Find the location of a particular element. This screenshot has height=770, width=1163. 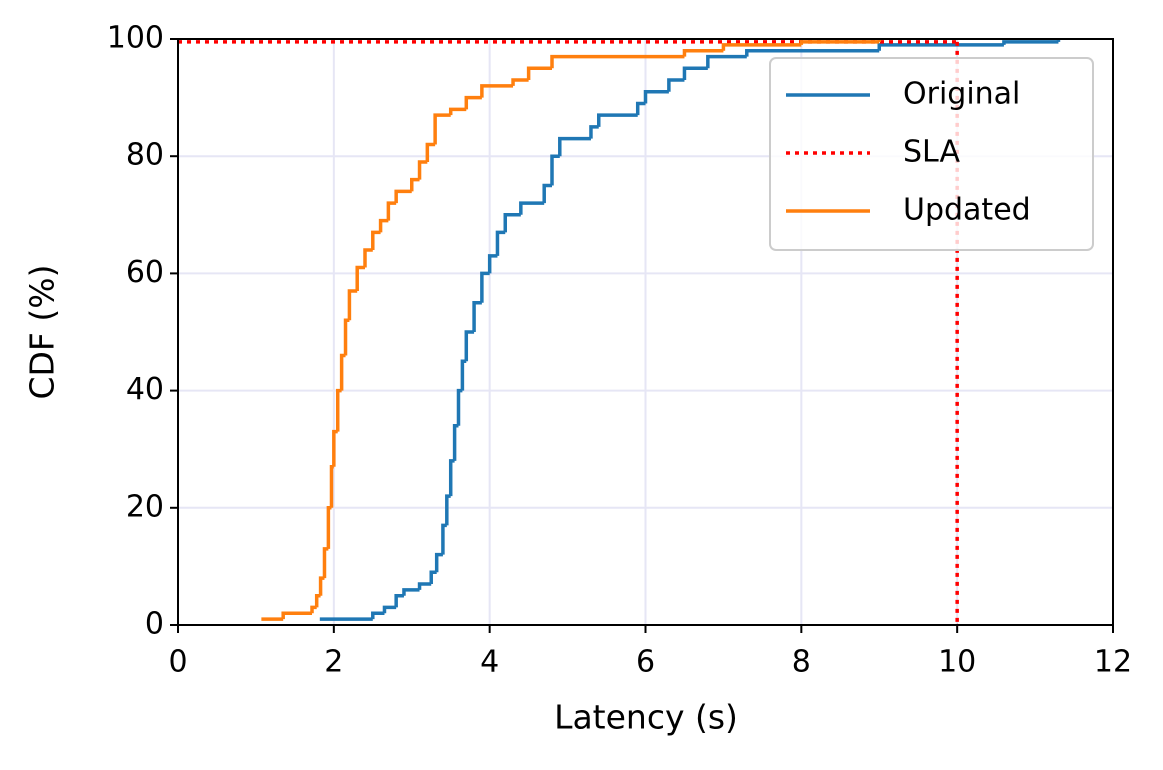

x-tick-label: 10 is located at coordinates (957, 662).